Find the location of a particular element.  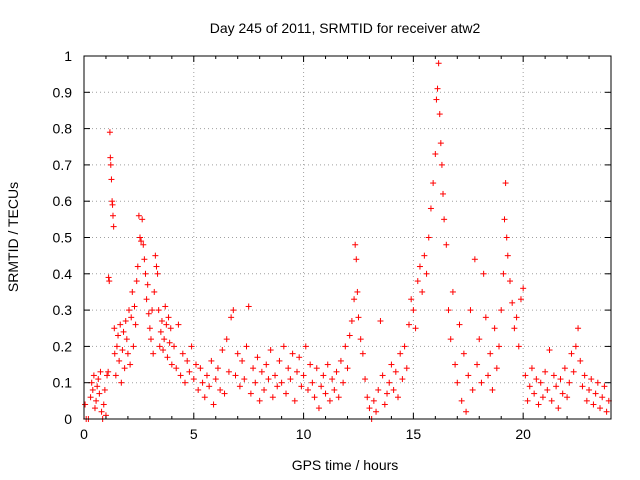

y-tick-label: 0.6 is located at coordinates (63, 201).